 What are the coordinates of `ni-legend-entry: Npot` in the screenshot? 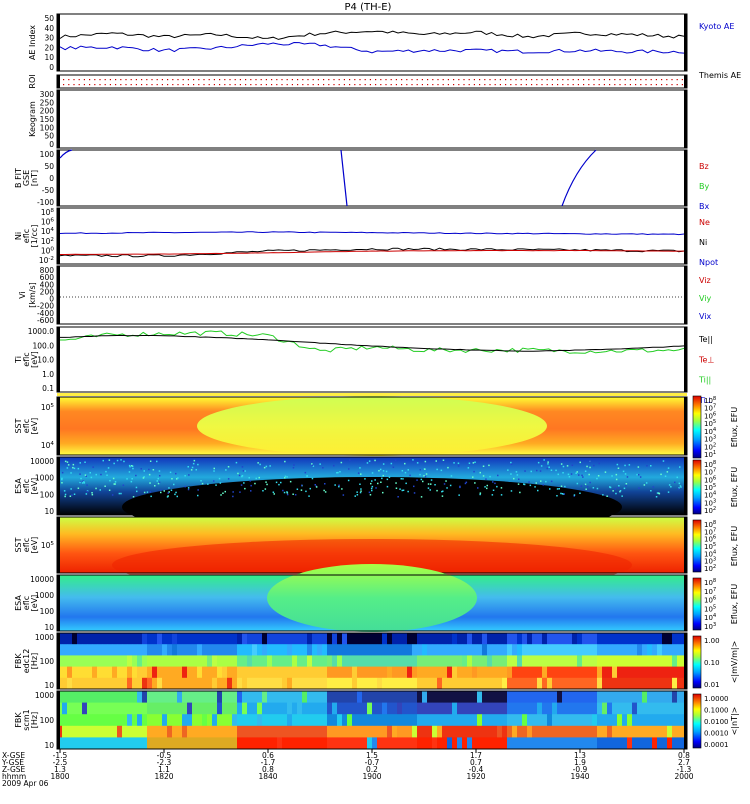 It's located at (708, 262).